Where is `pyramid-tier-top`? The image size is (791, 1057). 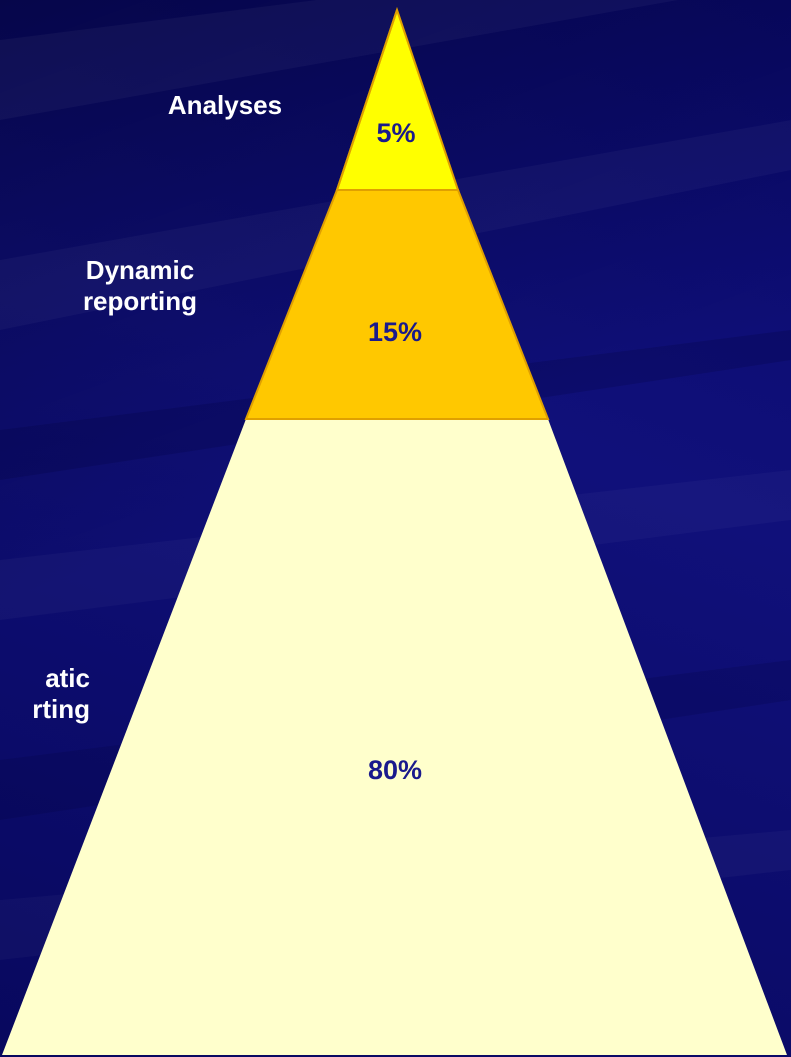 pyramid-tier-top is located at coordinates (397, 98).